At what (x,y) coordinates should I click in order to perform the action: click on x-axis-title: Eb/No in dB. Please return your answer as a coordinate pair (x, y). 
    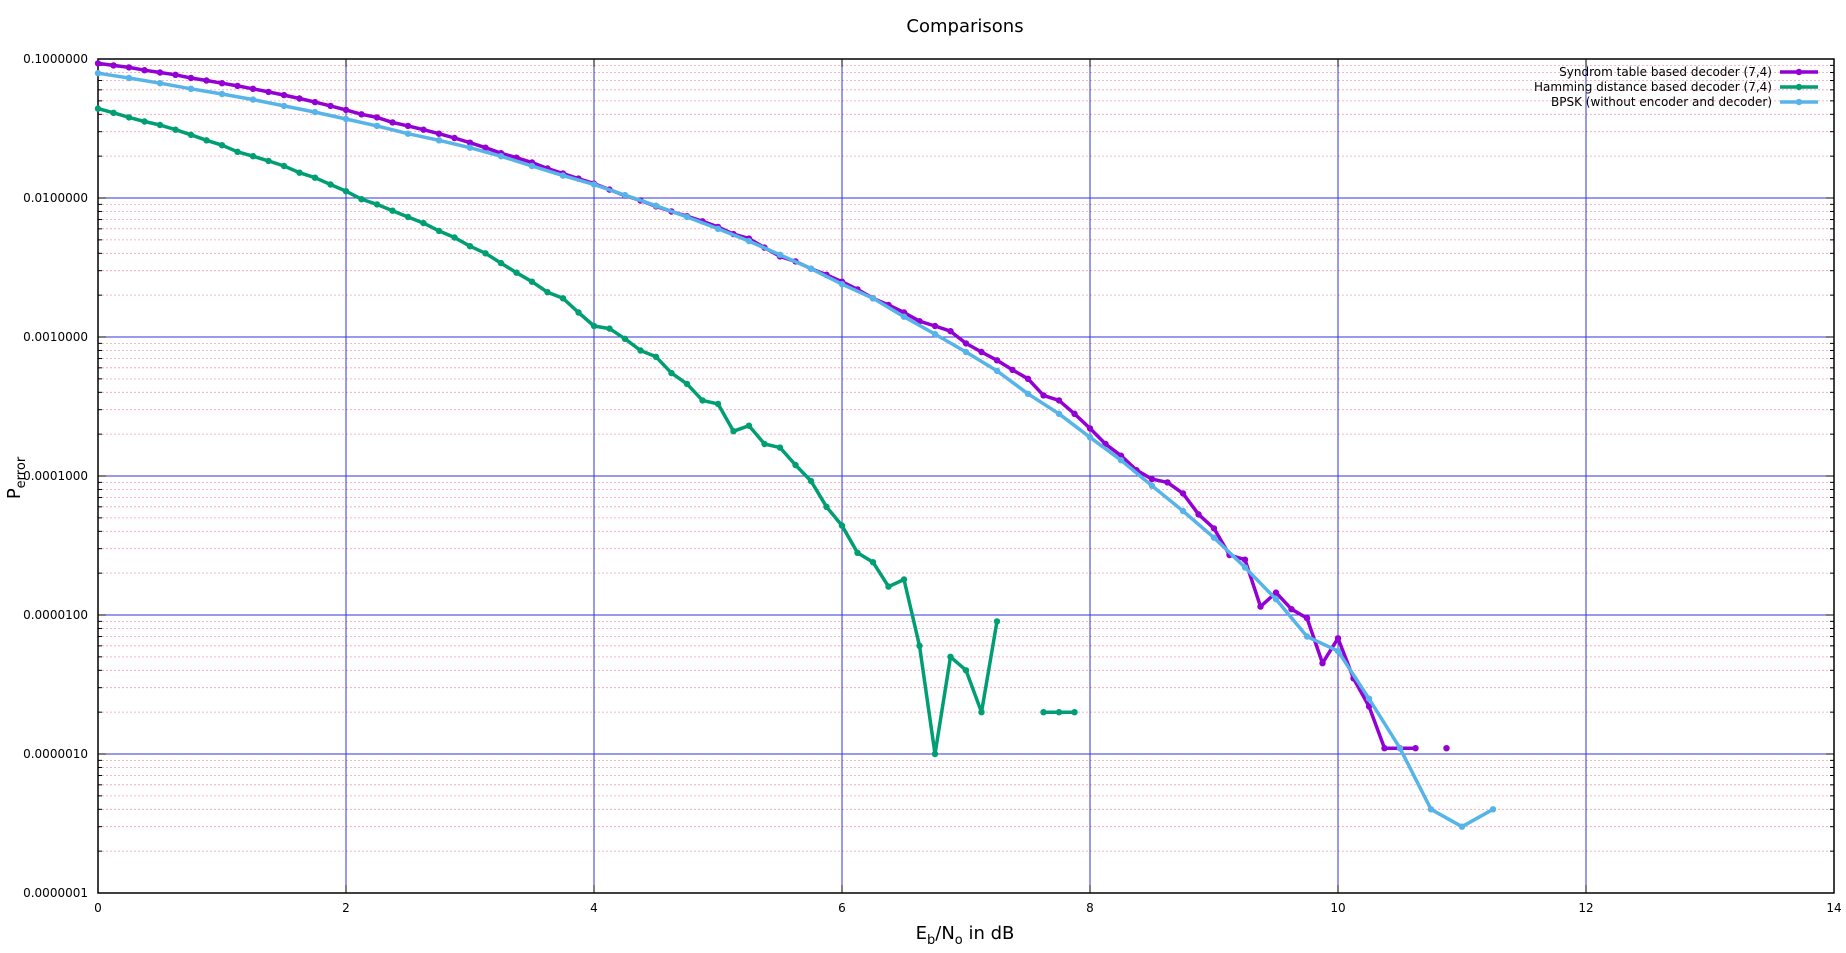
    Looking at the image, I should click on (965, 935).